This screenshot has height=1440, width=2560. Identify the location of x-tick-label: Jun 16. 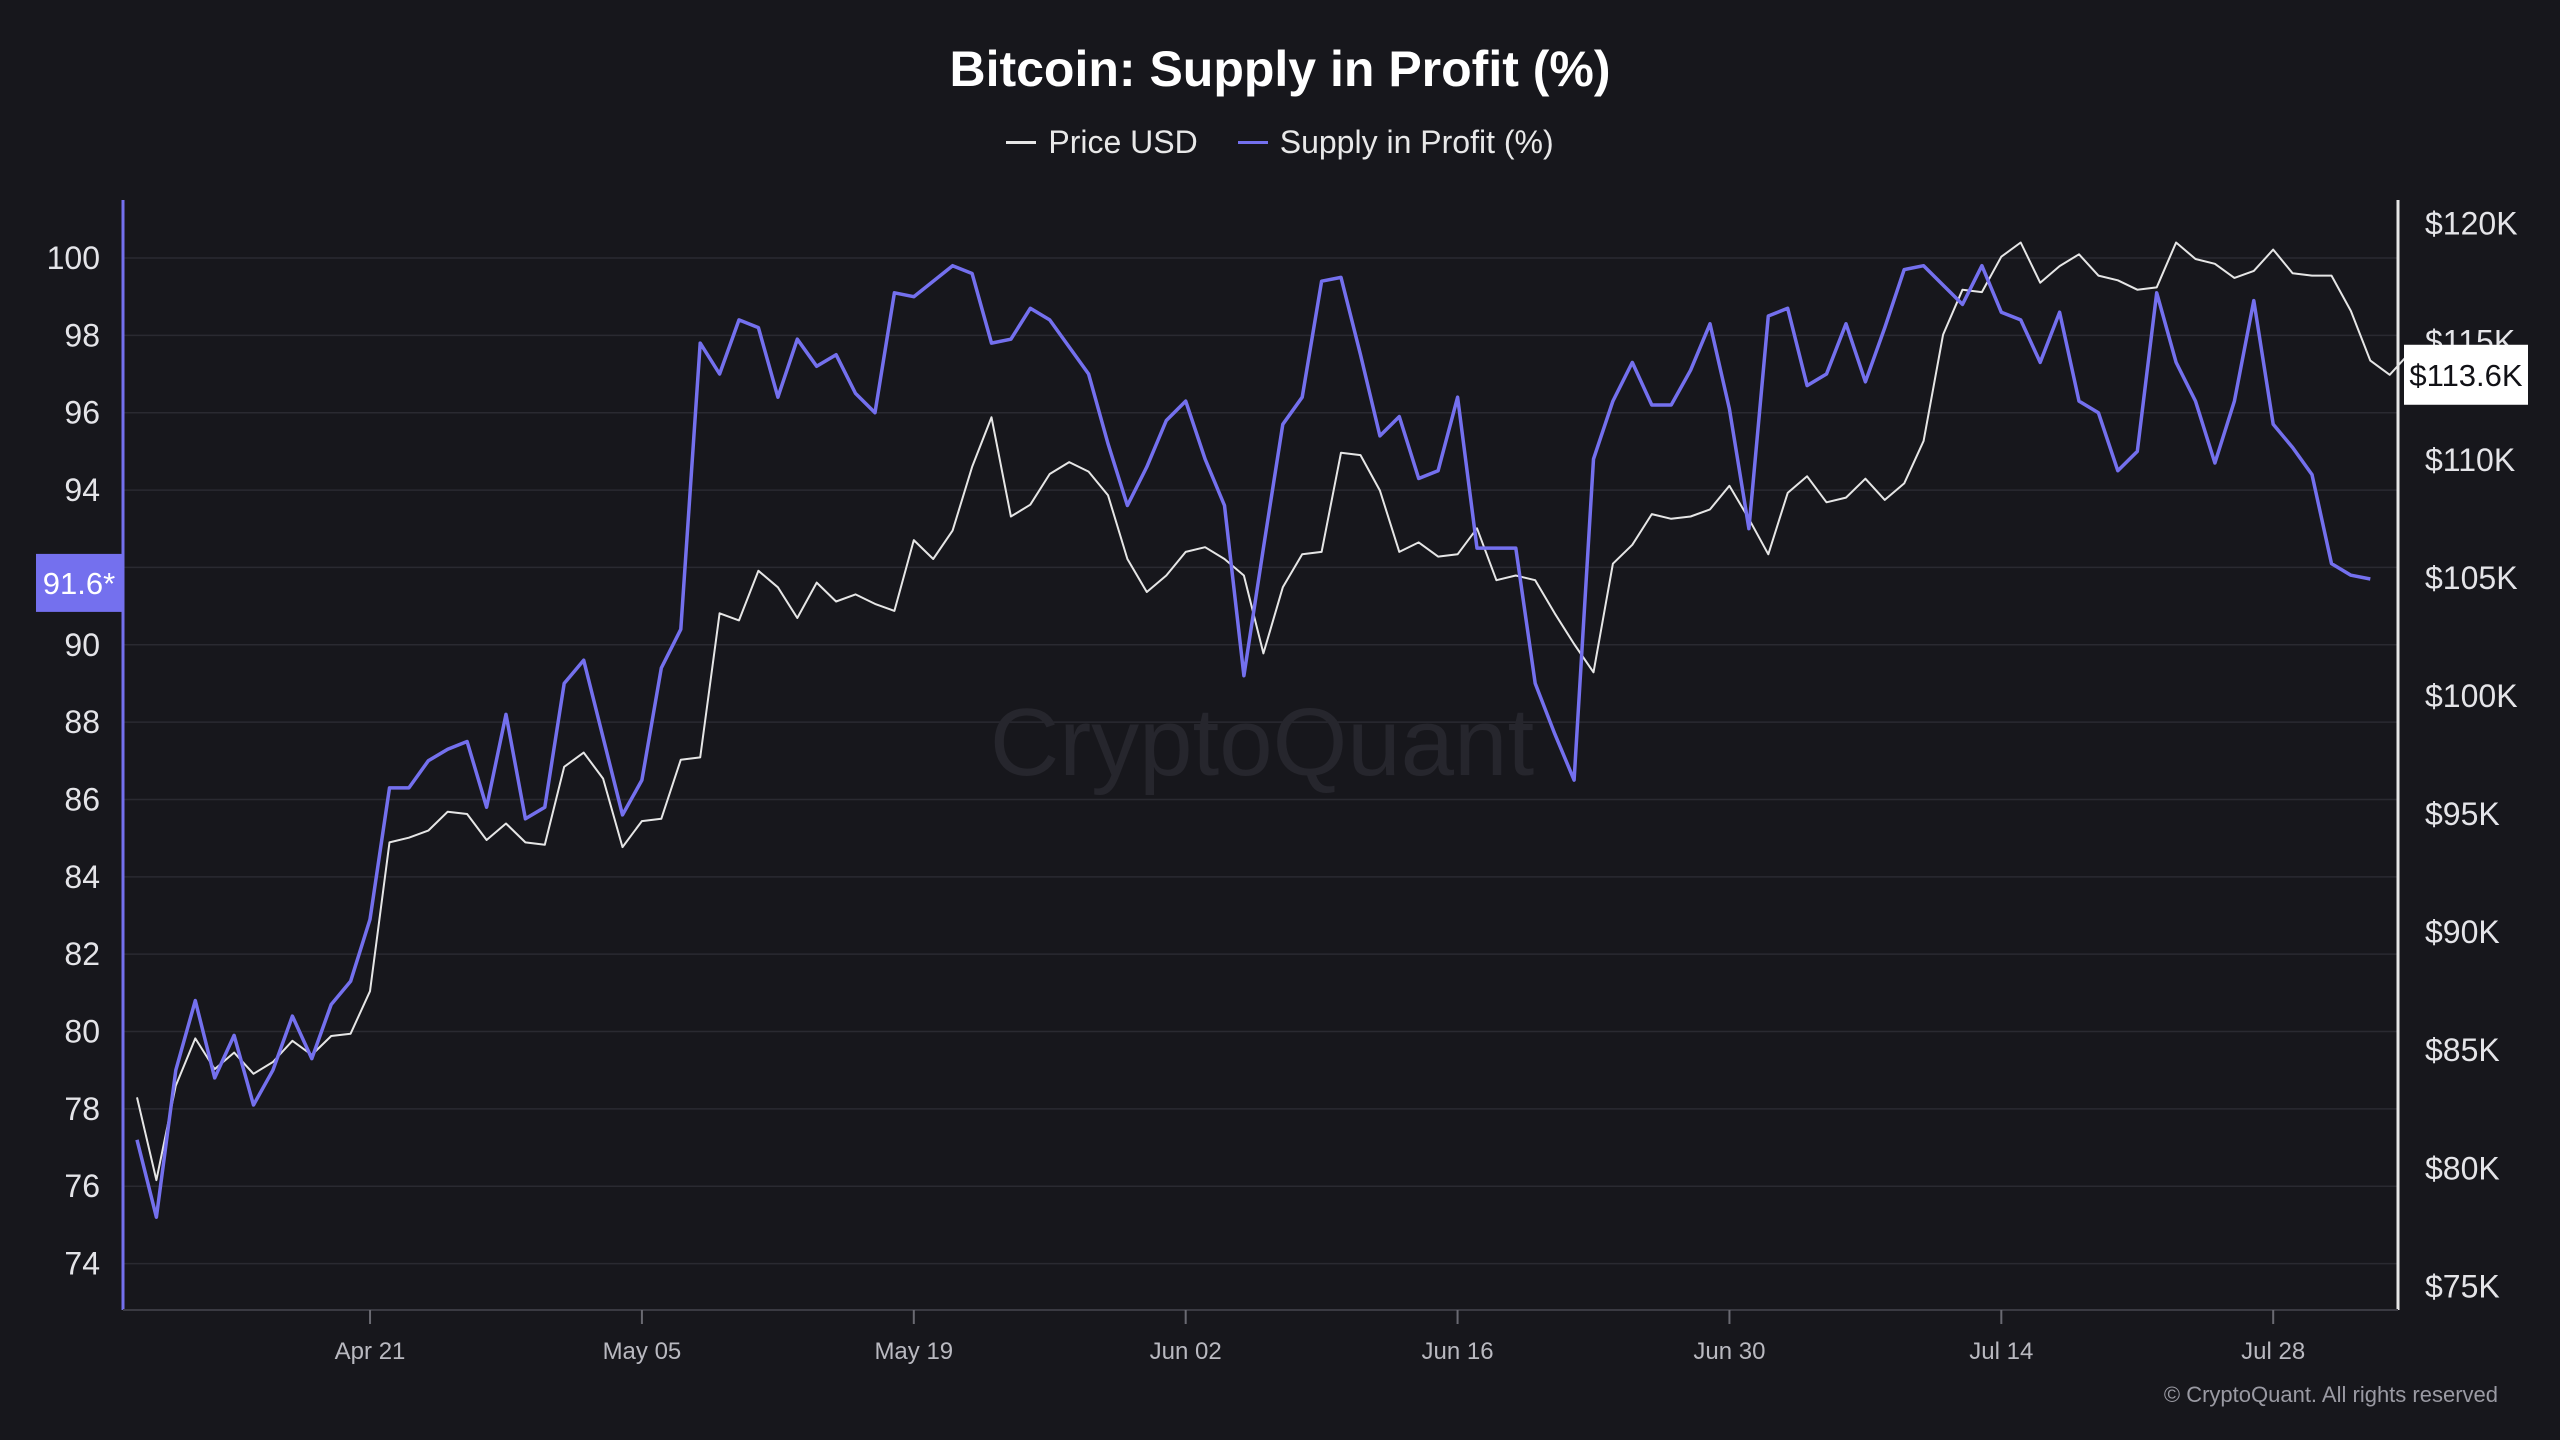
(1458, 1351).